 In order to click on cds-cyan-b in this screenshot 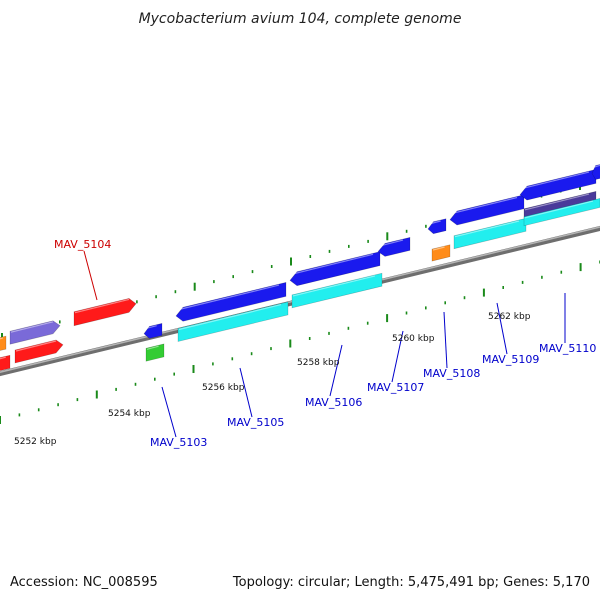, I will do `click(337, 290)`.